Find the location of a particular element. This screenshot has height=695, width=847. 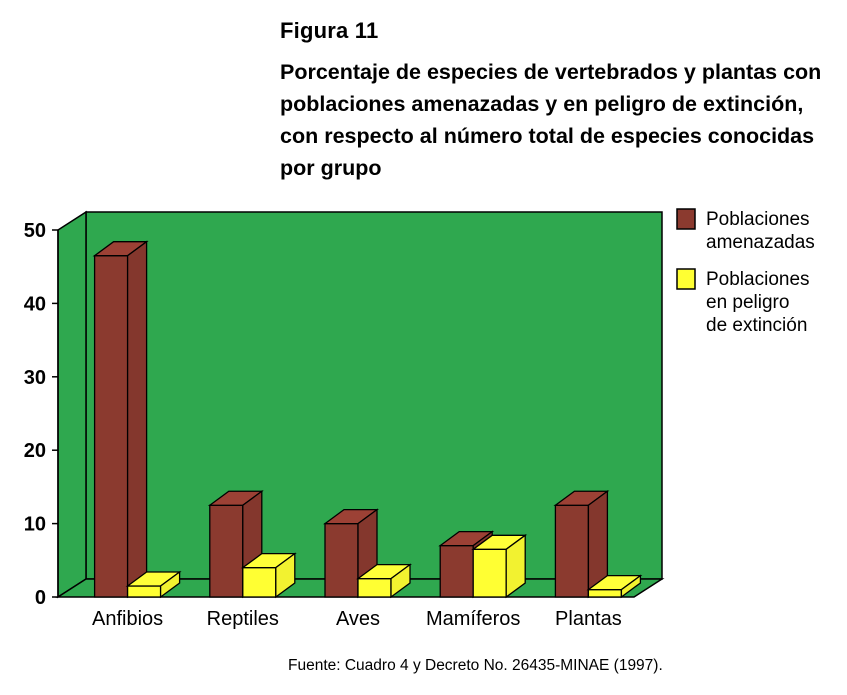

x-axis: Anfibios Reptiles Aves Mamíferos Plantas is located at coordinates (357, 619).